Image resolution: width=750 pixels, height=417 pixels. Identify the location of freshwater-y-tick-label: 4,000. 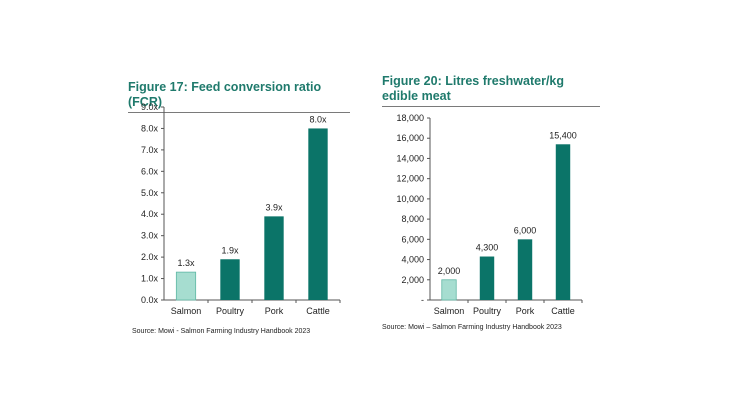
(412, 260).